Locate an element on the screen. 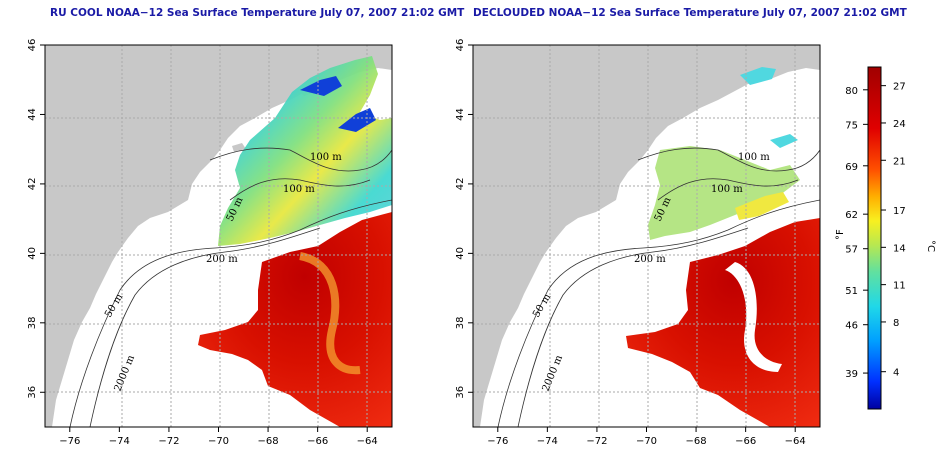  sst-cool-region is located at coordinates (305, 151).